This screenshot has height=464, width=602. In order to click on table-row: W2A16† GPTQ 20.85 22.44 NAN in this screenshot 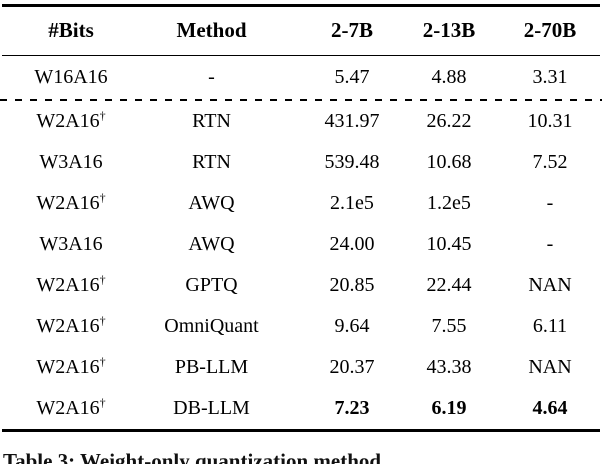, I will do `click(301, 285)`.